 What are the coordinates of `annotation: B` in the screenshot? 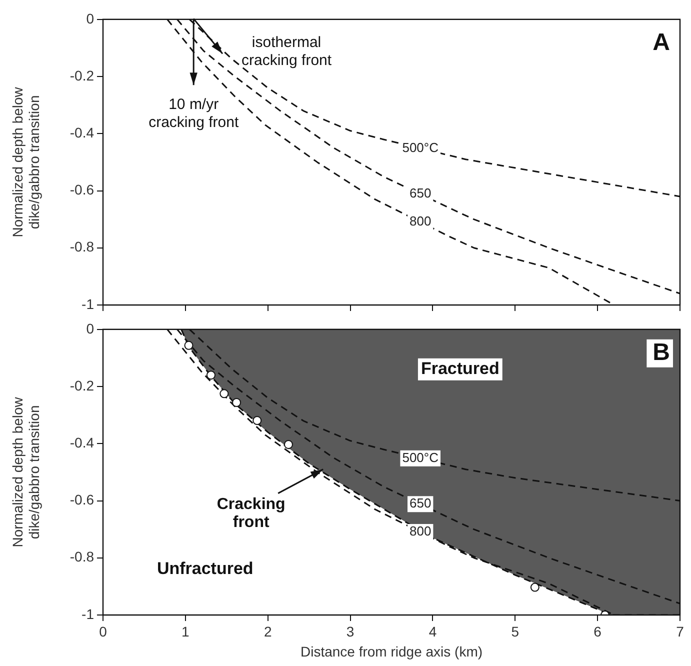 It's located at (661, 352).